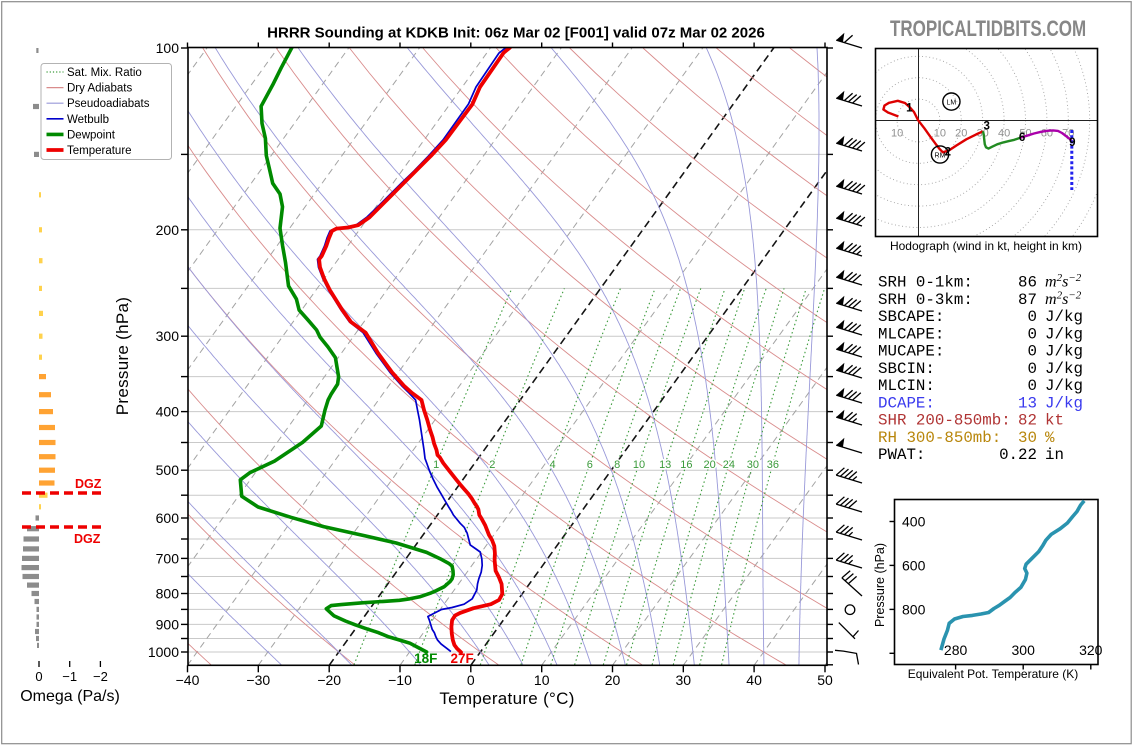  What do you see at coordinates (911, 334) in the screenshot?
I see `svg-text: MLCAPE:` at bounding box center [911, 334].